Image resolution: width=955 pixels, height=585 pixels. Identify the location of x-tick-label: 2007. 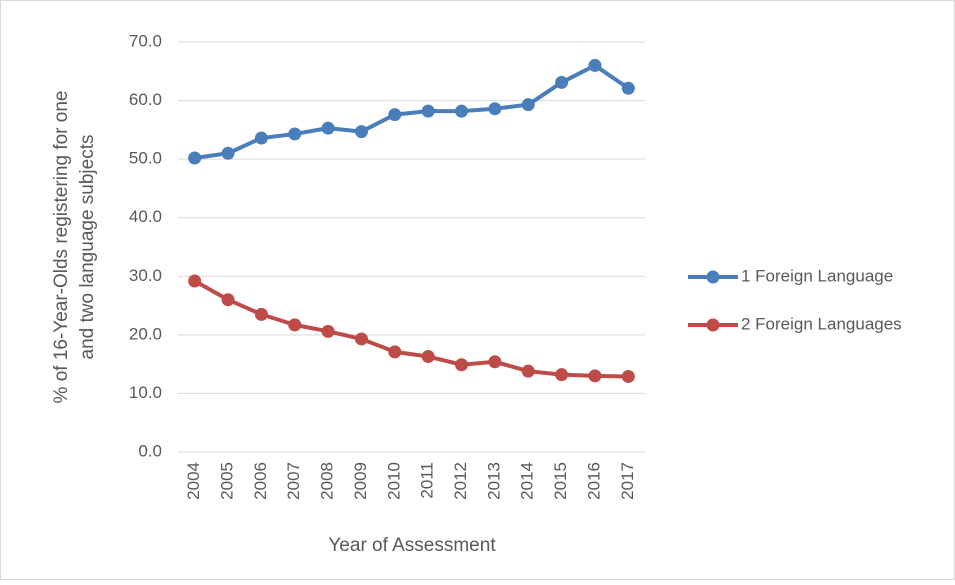
(293, 481).